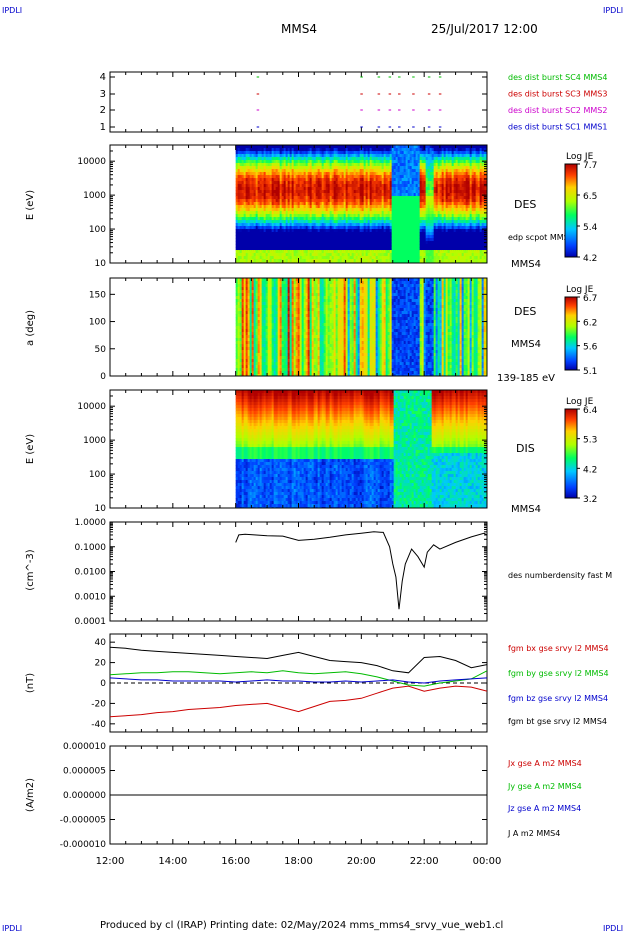  What do you see at coordinates (103, 77) in the screenshot?
I see `y-tick-label: 4` at bounding box center [103, 77].